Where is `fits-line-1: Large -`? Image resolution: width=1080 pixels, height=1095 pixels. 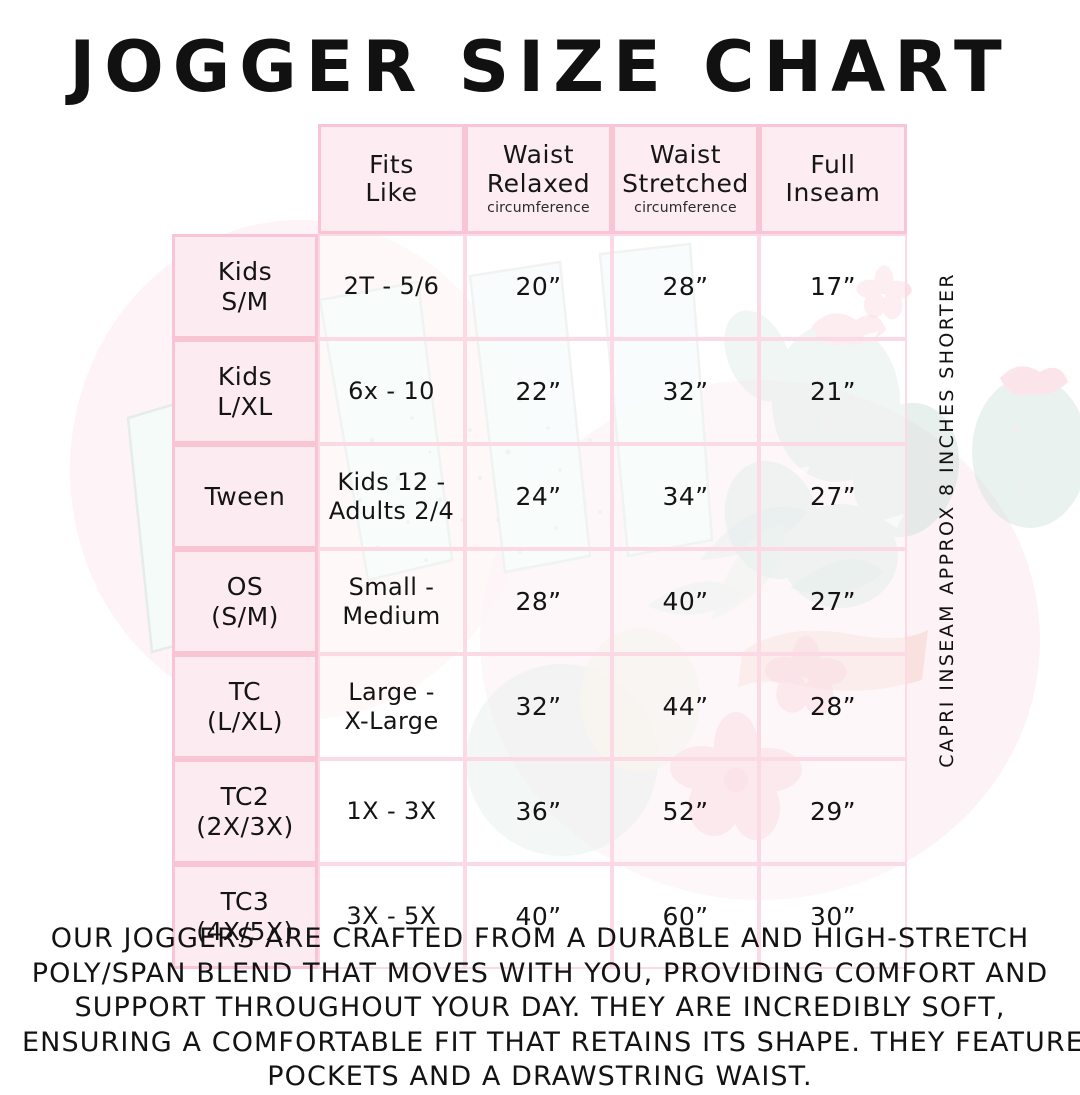
fits-line-1: Large - is located at coordinates (391, 691).